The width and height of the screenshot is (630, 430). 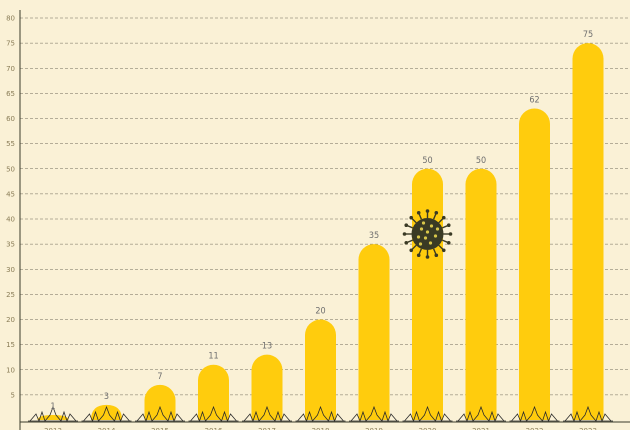 What do you see at coordinates (427, 294) in the screenshot?
I see `bar-2020` at bounding box center [427, 294].